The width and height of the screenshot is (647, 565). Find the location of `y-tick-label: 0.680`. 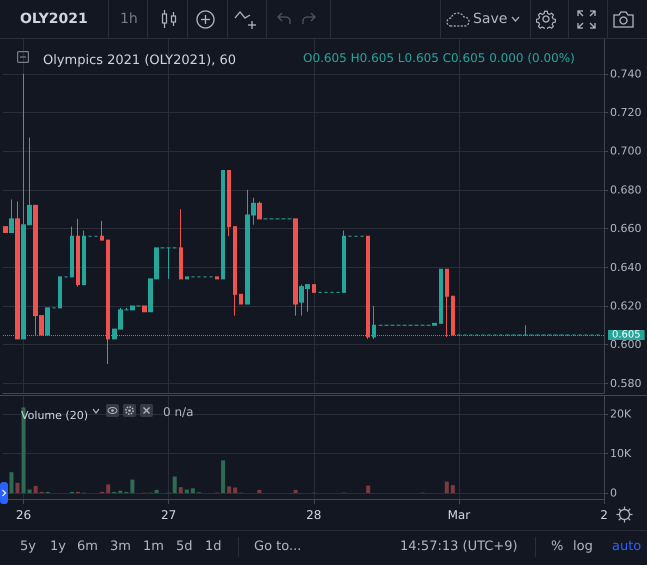

y-tick-label: 0.680 is located at coordinates (626, 189).